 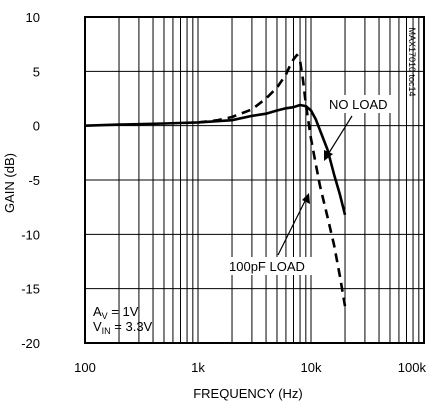 I want to click on x-tick-label: 10k, so click(x=311, y=367).